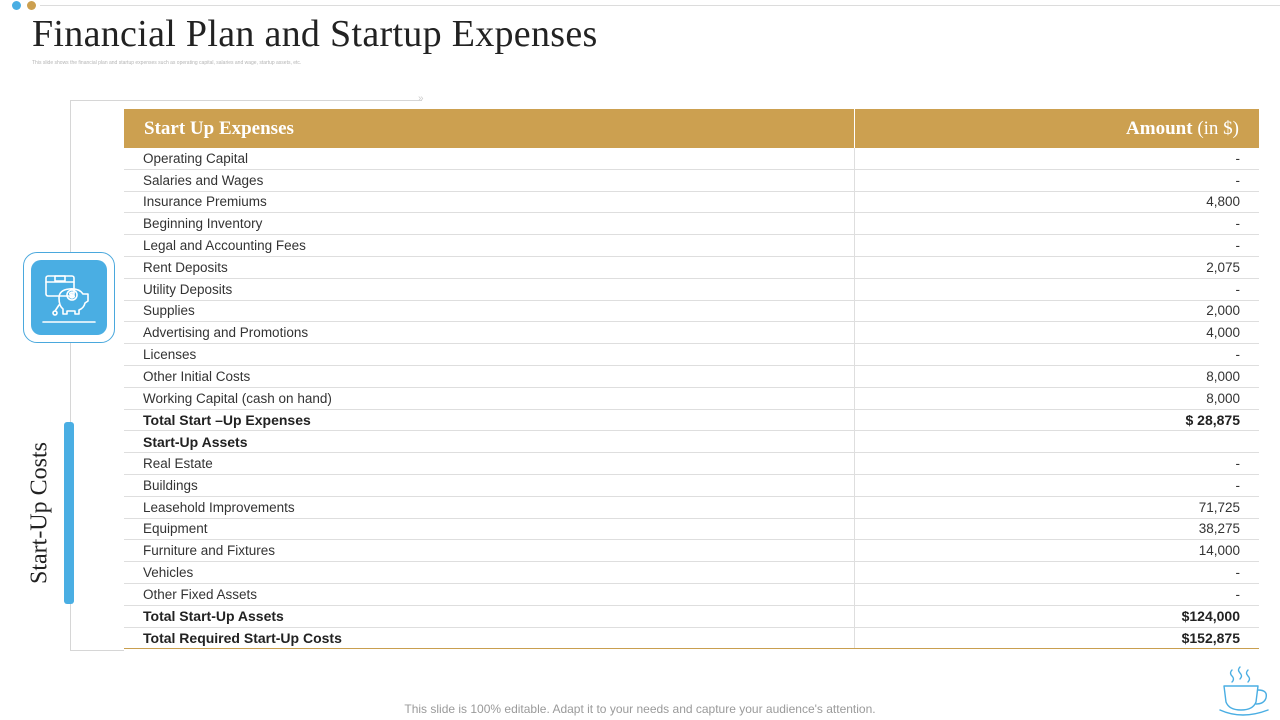 The width and height of the screenshot is (1280, 720). Describe the element at coordinates (691, 573) in the screenshot. I see `table-row: Vehicles -` at that location.